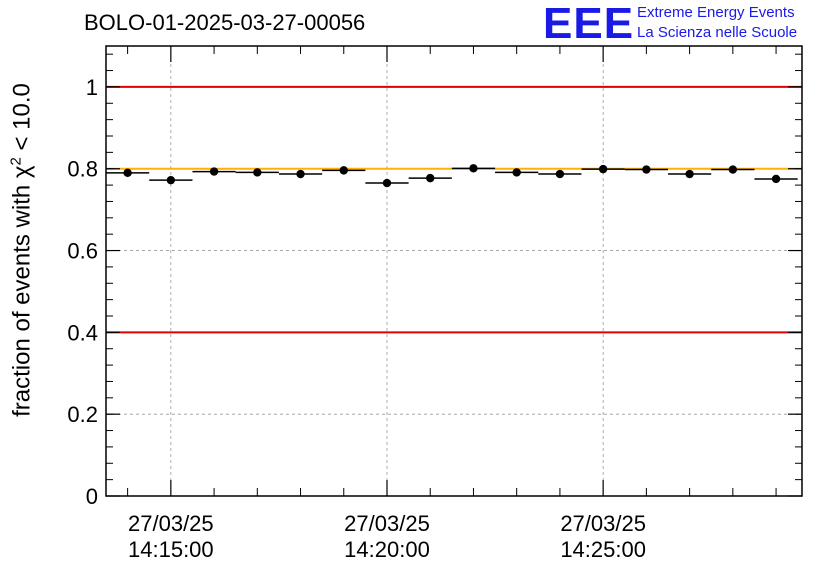  Describe the element at coordinates (82, 332) in the screenshot. I see `y-tick-label: 0.4` at that location.